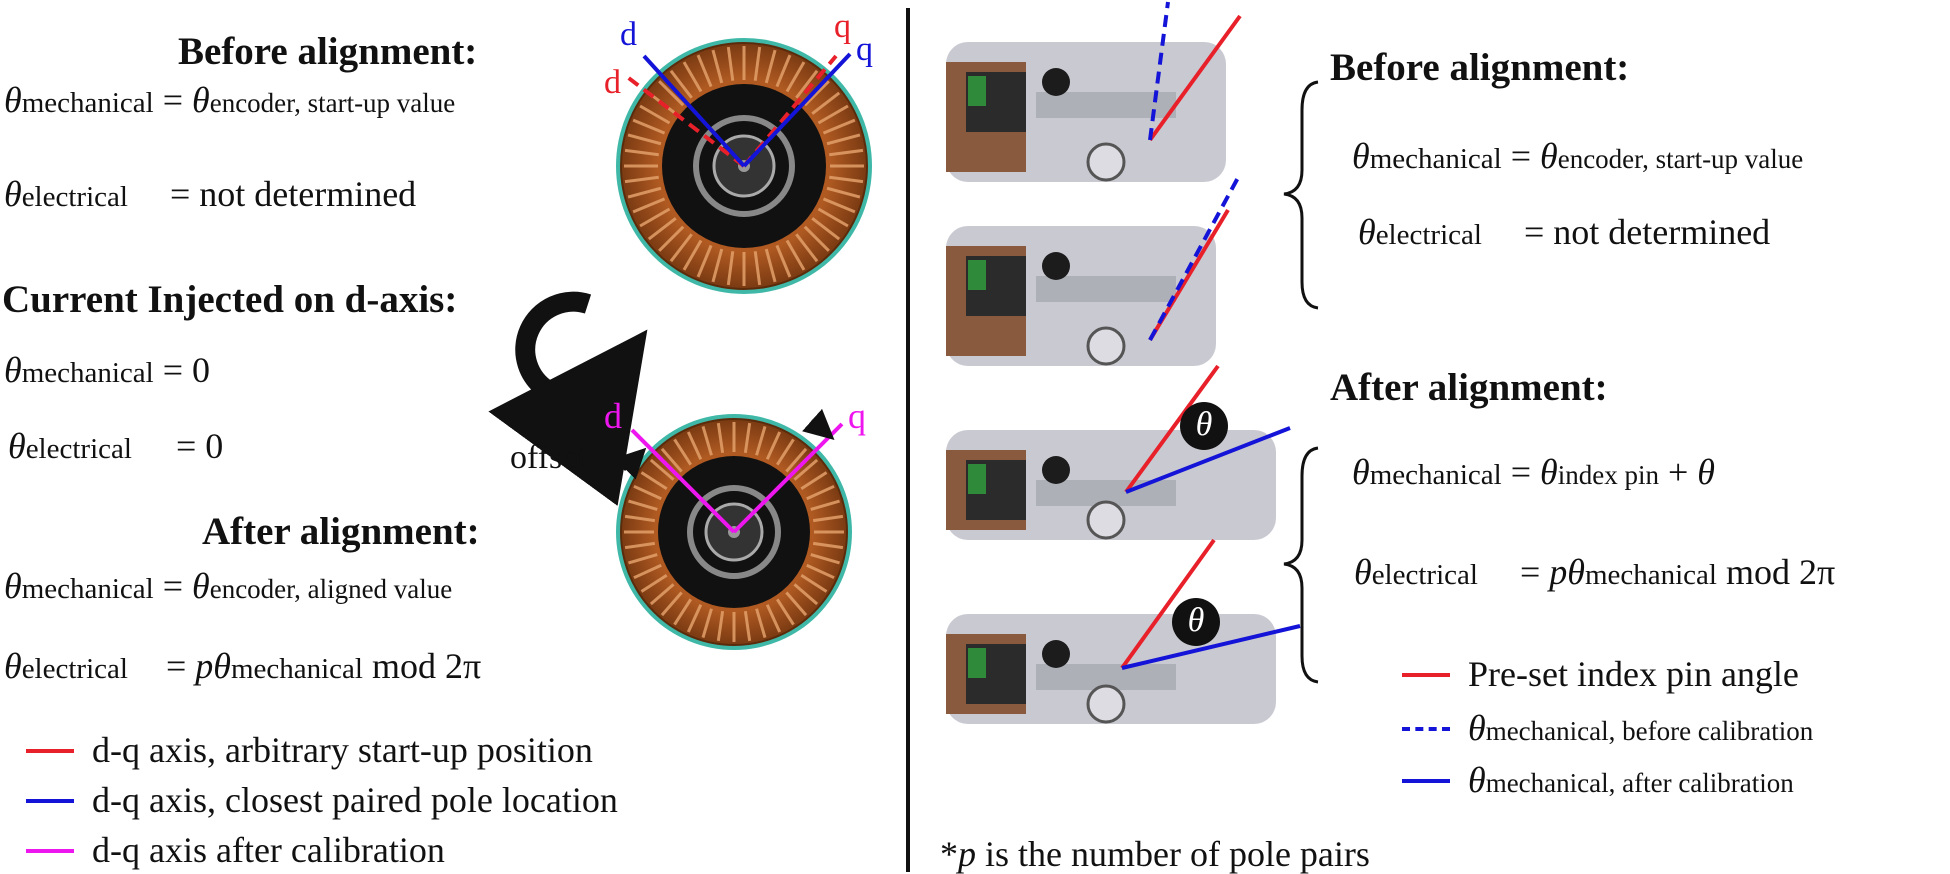 This screenshot has width=1950, height=874. I want to click on left-current-heading: Current Injected on d-axis:, so click(230, 299).